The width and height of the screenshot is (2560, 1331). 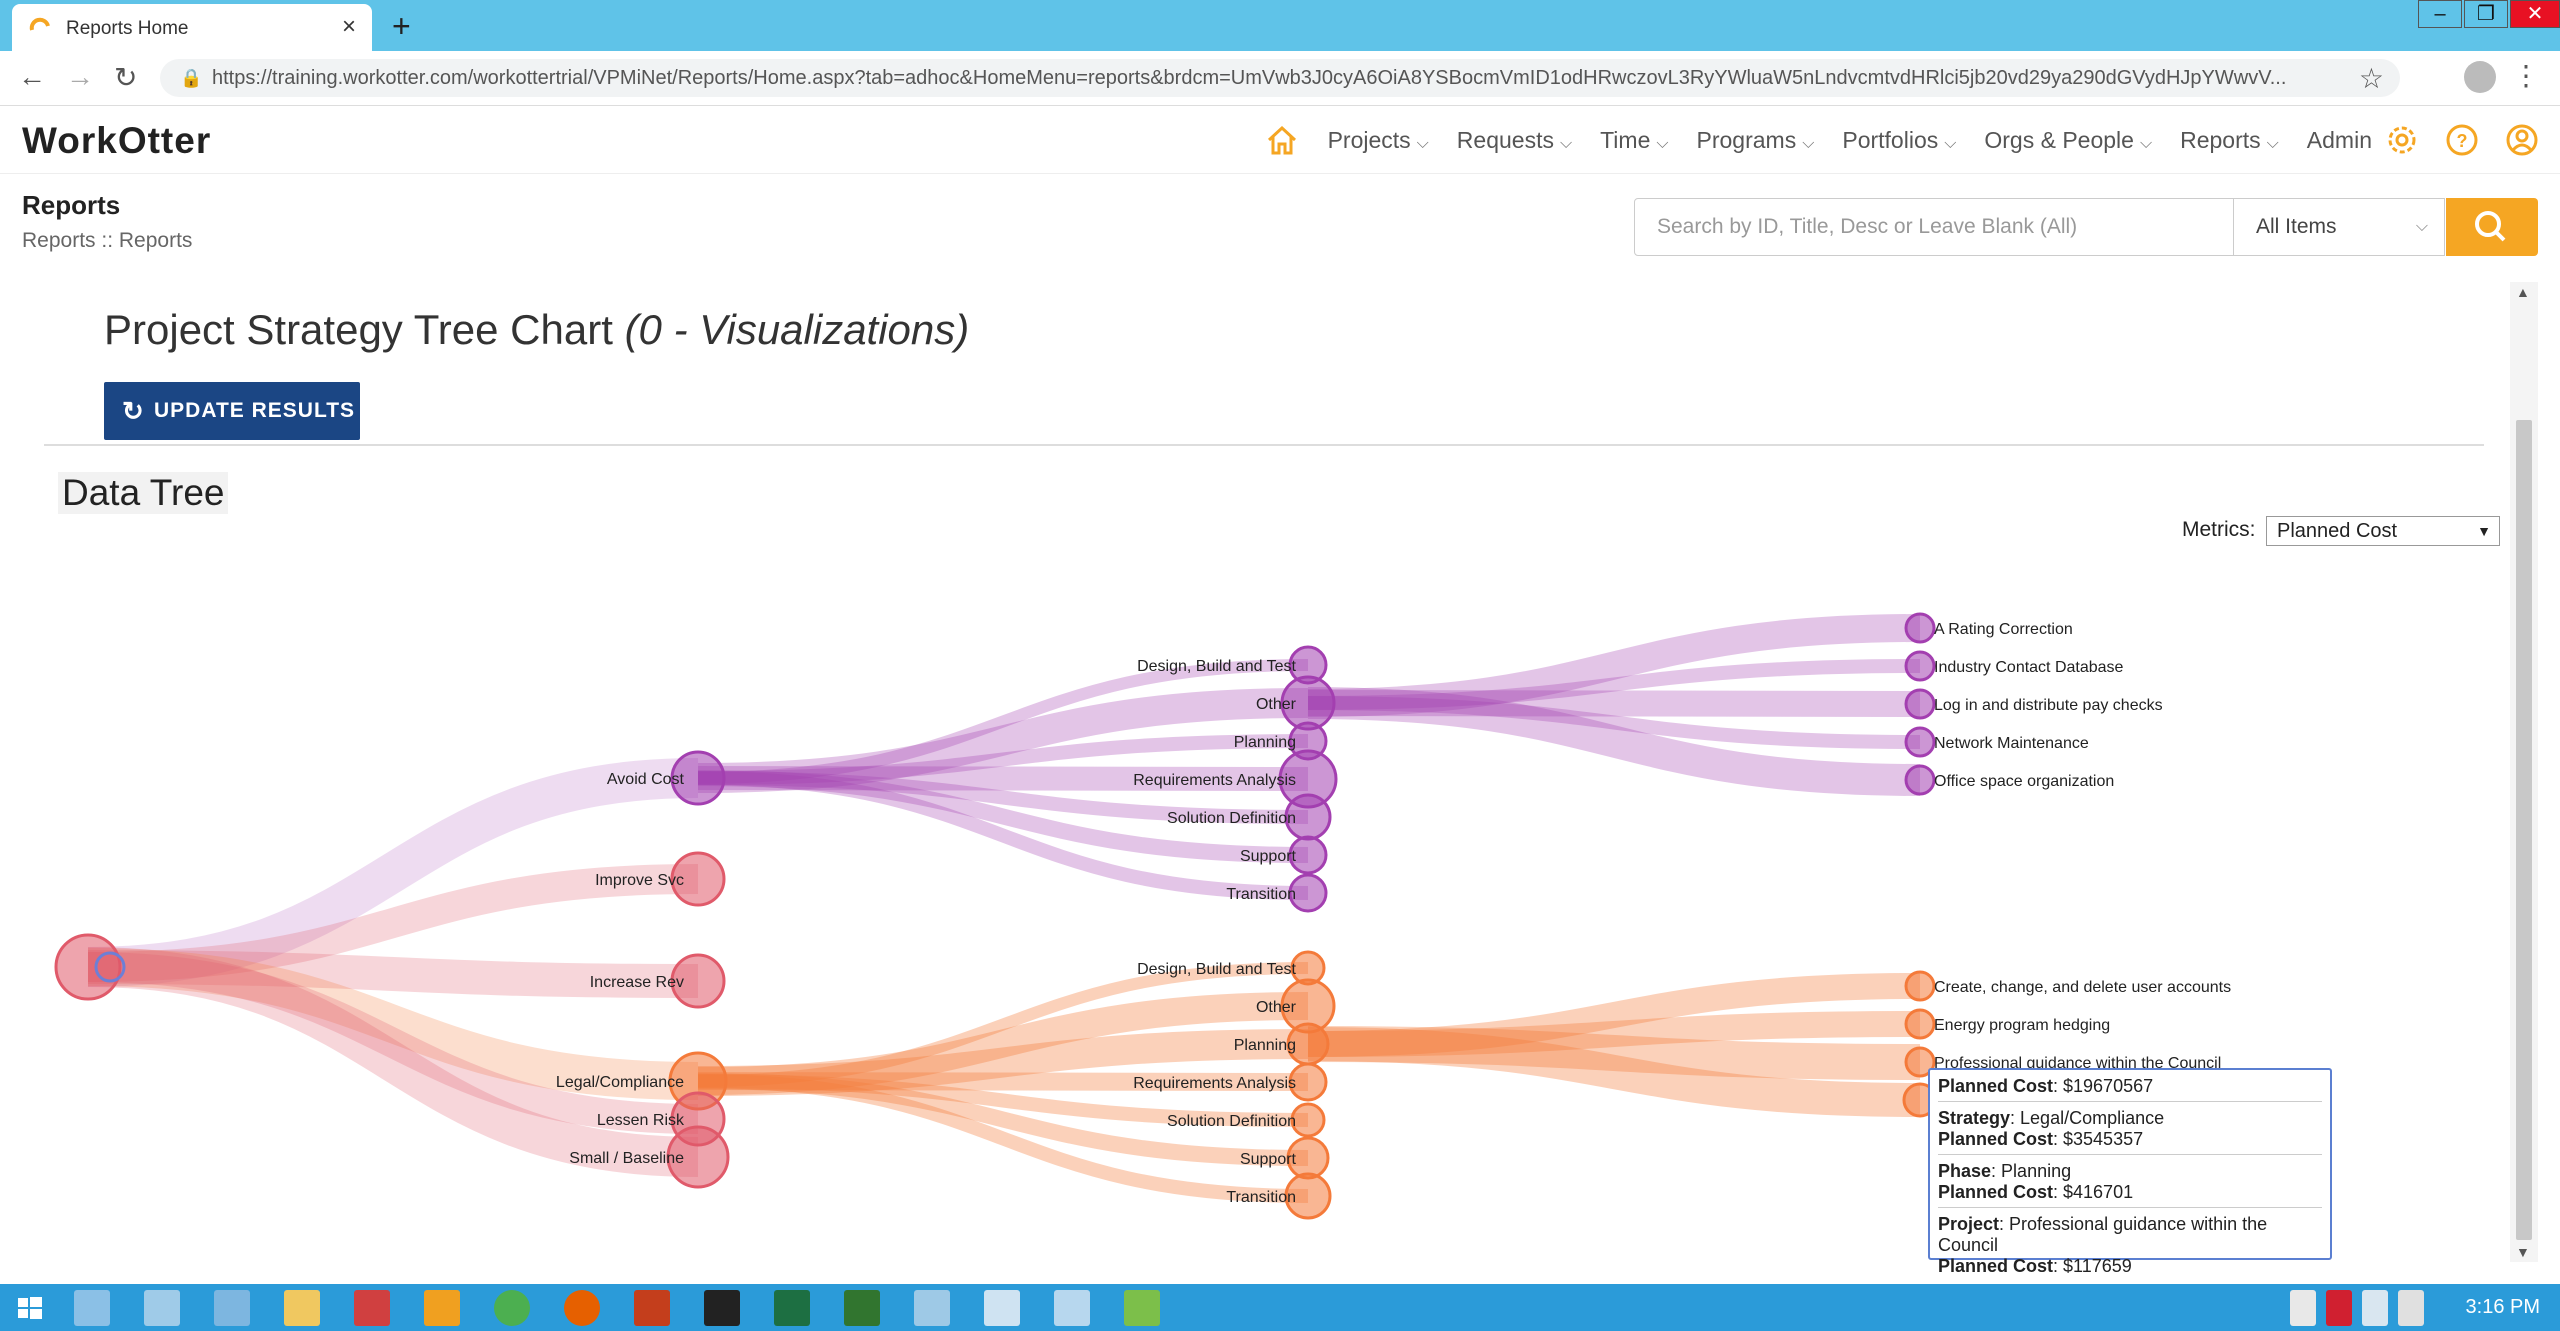 What do you see at coordinates (2411, 1308) in the screenshot?
I see `volume-icon` at bounding box center [2411, 1308].